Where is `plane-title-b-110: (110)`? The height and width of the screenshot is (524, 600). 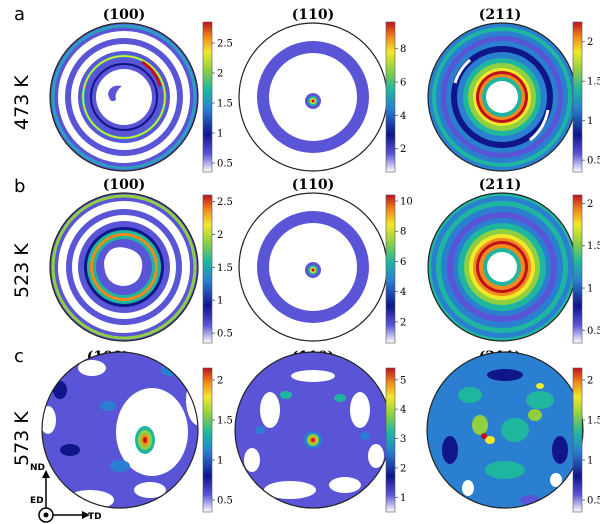
plane-title-b-110: (110) is located at coordinates (313, 185).